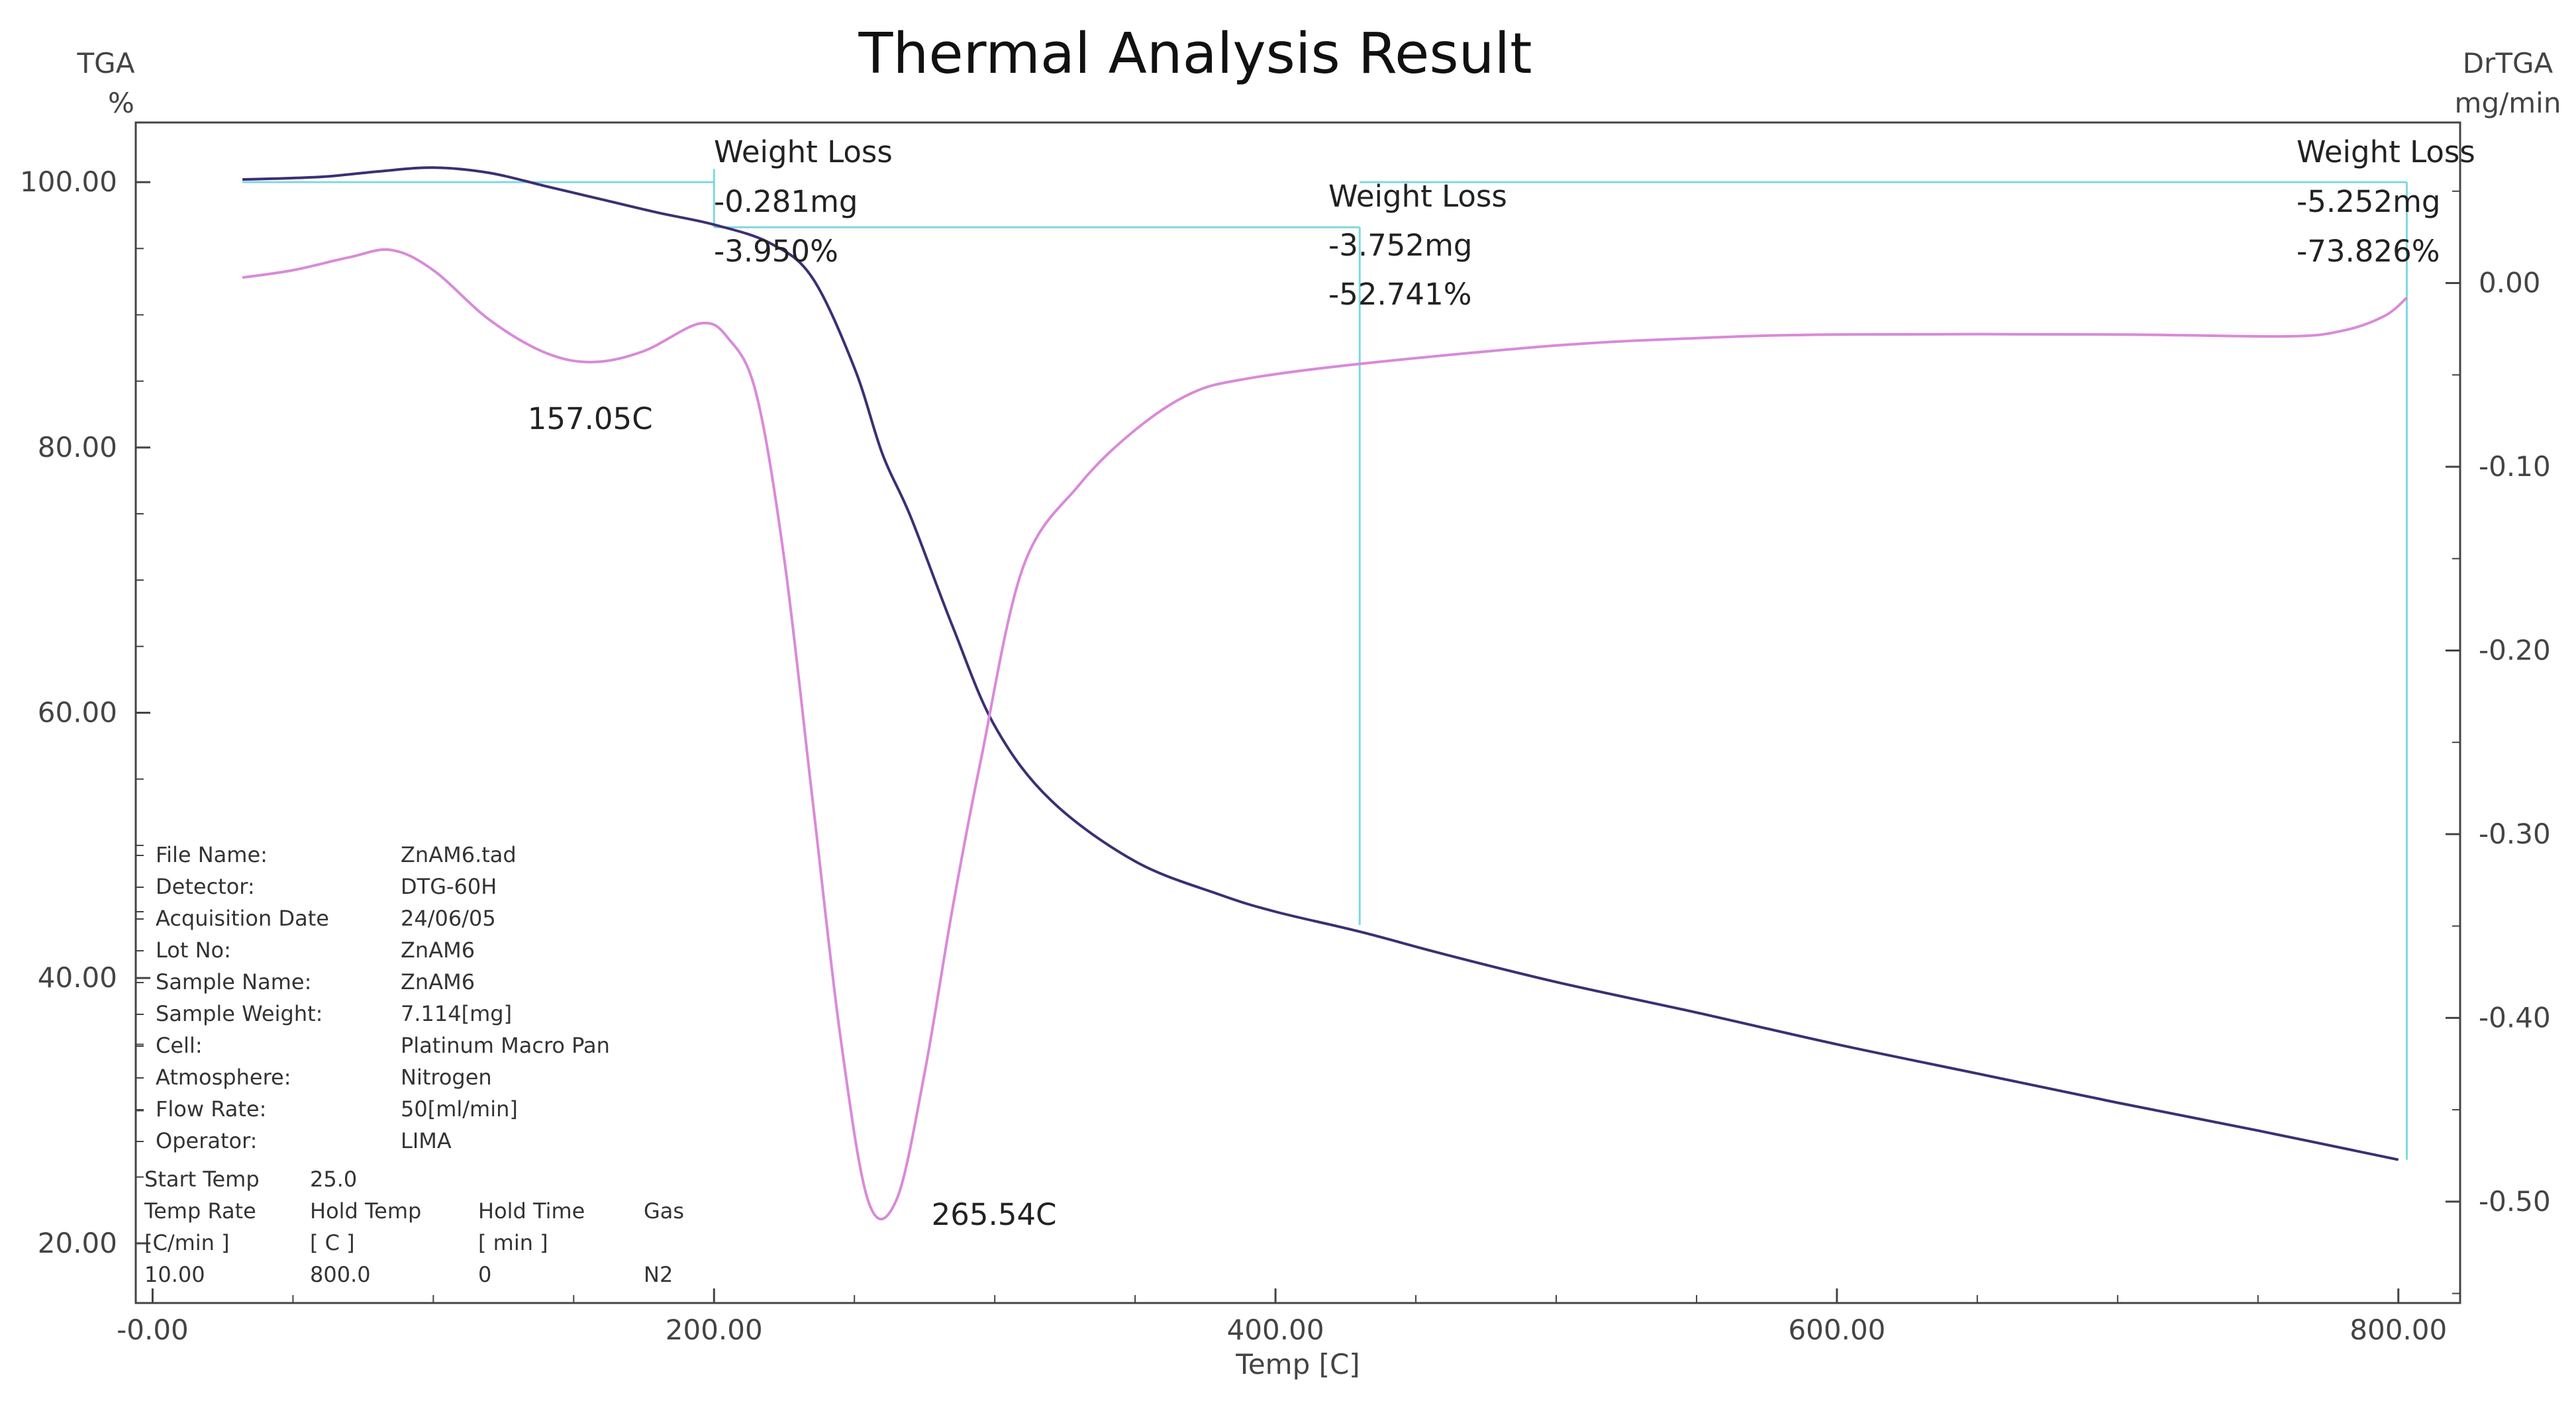 This screenshot has width=2576, height=1401. What do you see at coordinates (239, 1013) in the screenshot?
I see `info-label: Sample Weight:` at bounding box center [239, 1013].